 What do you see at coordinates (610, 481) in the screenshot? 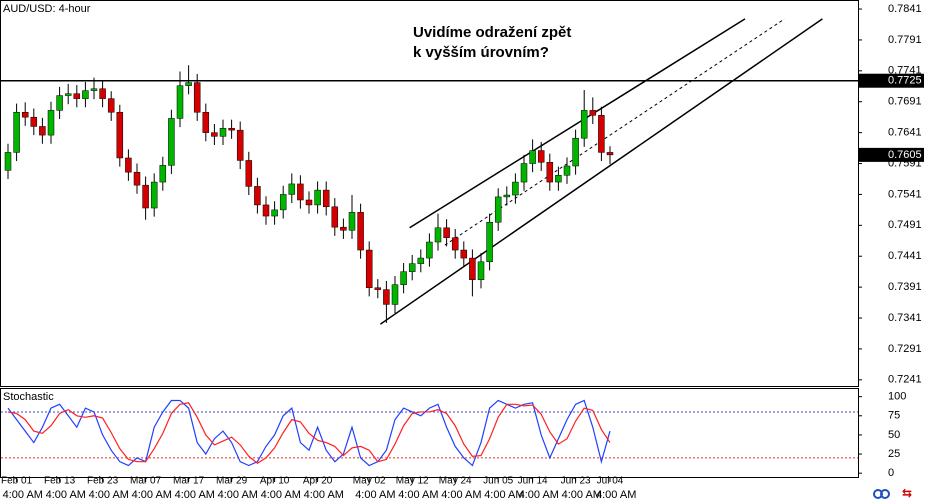
I see `x-tick-label: Jul 04` at bounding box center [610, 481].